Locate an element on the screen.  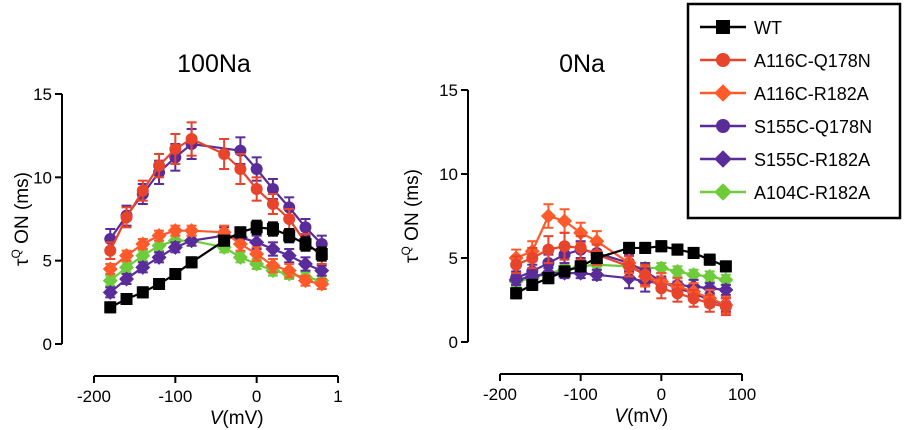
x-tick-label: 100 is located at coordinates (742, 394).